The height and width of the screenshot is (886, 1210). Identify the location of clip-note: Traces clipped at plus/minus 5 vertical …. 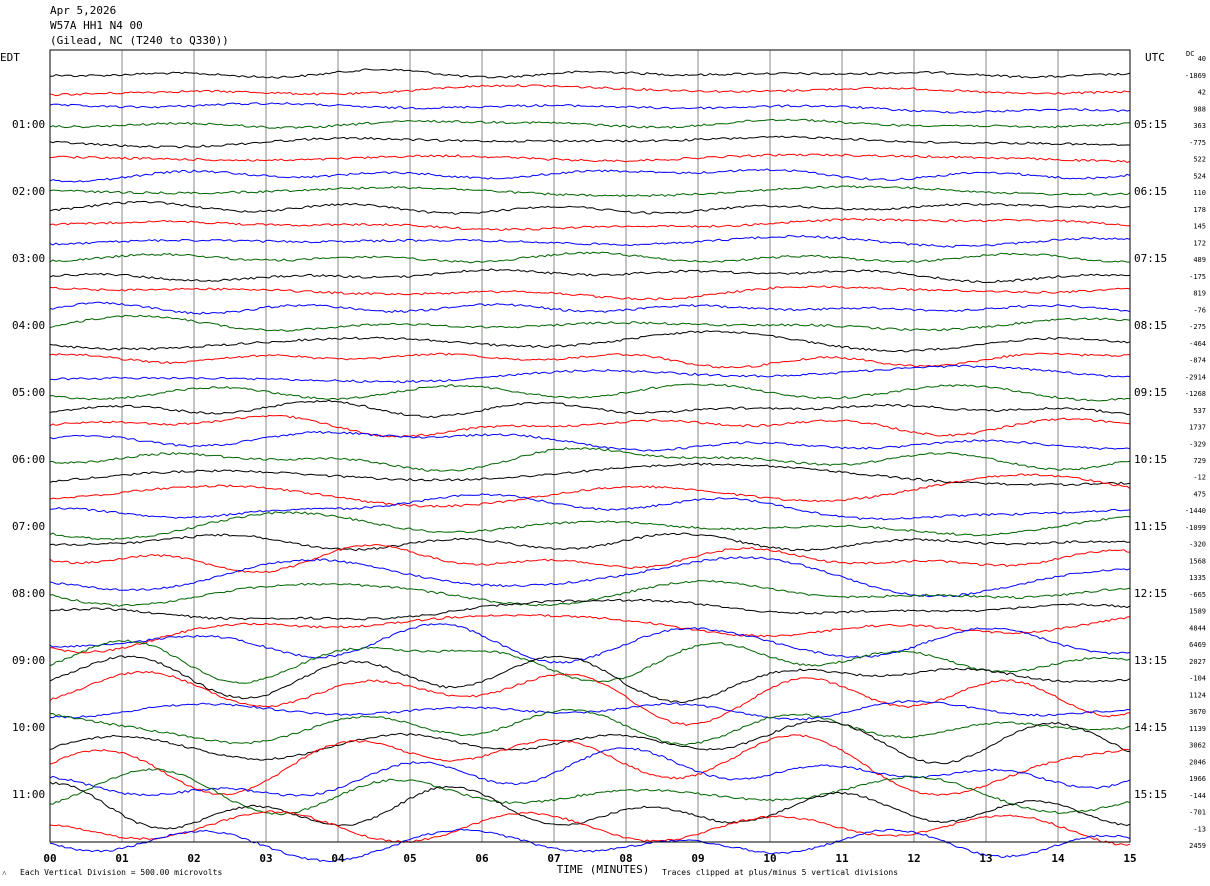
(780, 872).